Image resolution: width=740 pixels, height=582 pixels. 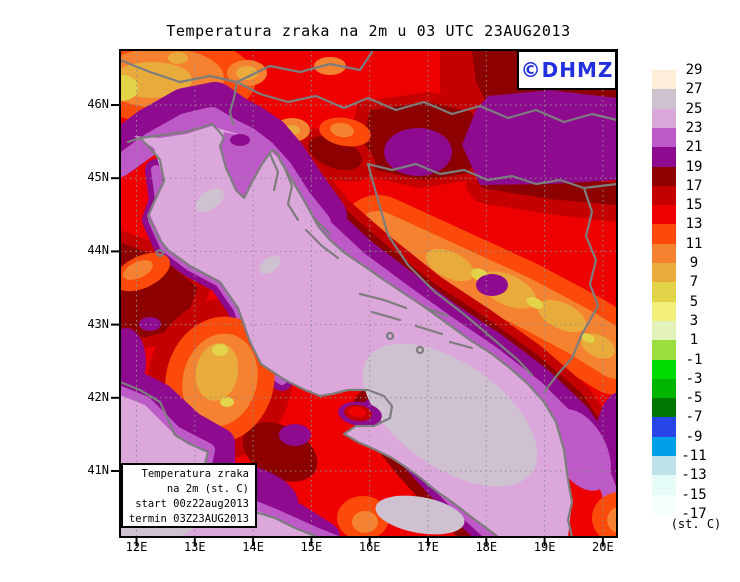 I want to click on colorbar-tick-label: -15, so click(x=694, y=494).